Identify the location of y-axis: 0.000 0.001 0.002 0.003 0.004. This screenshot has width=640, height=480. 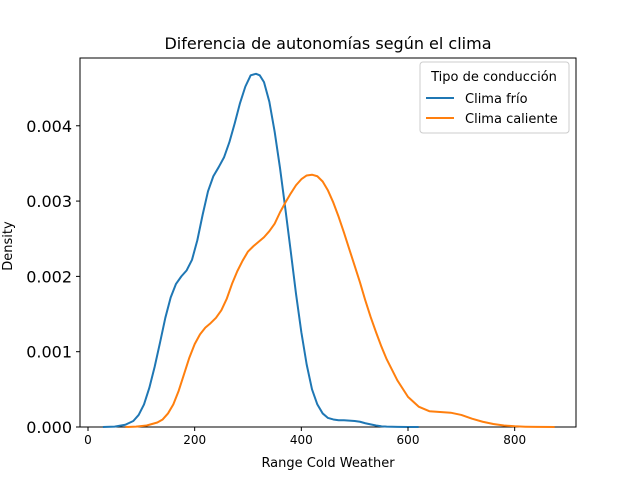
(53, 277).